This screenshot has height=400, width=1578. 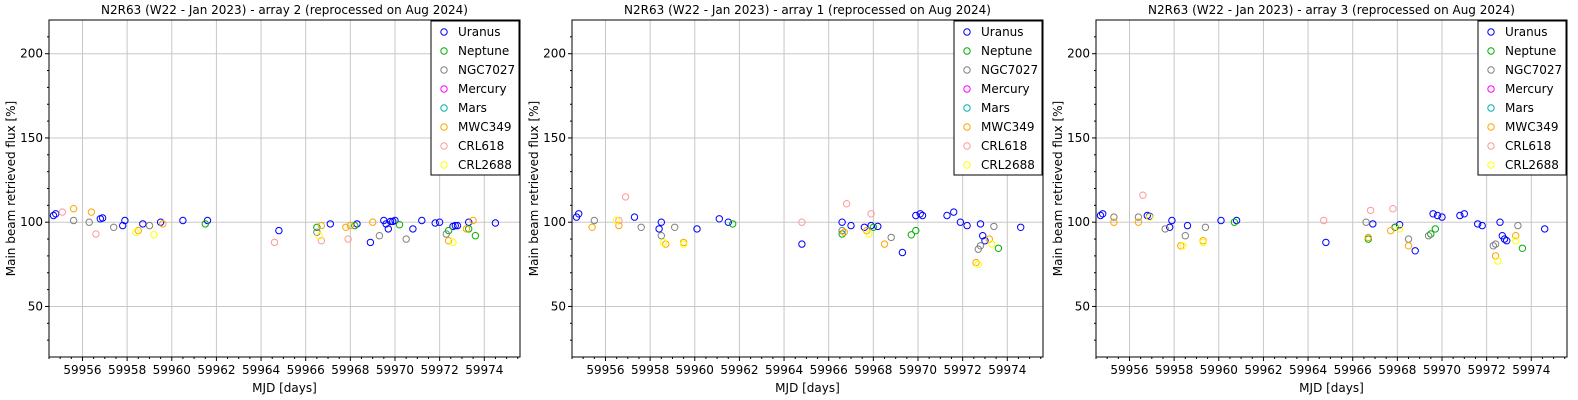 What do you see at coordinates (1006, 51) in the screenshot?
I see `legend-label: Neptune` at bounding box center [1006, 51].